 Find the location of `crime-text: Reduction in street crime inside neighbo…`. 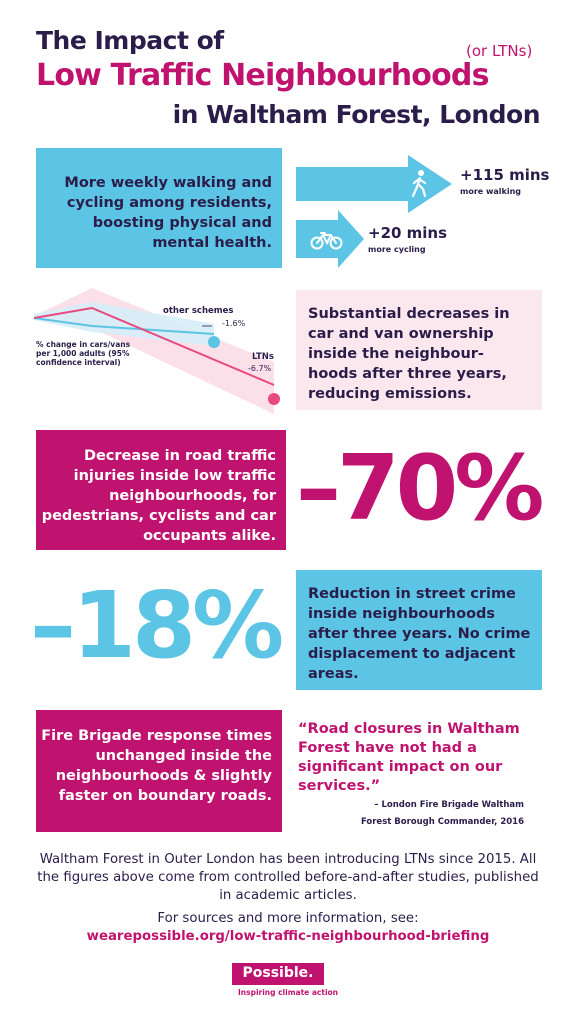

crime-text: Reduction in street crime inside neighbo… is located at coordinates (419, 634).